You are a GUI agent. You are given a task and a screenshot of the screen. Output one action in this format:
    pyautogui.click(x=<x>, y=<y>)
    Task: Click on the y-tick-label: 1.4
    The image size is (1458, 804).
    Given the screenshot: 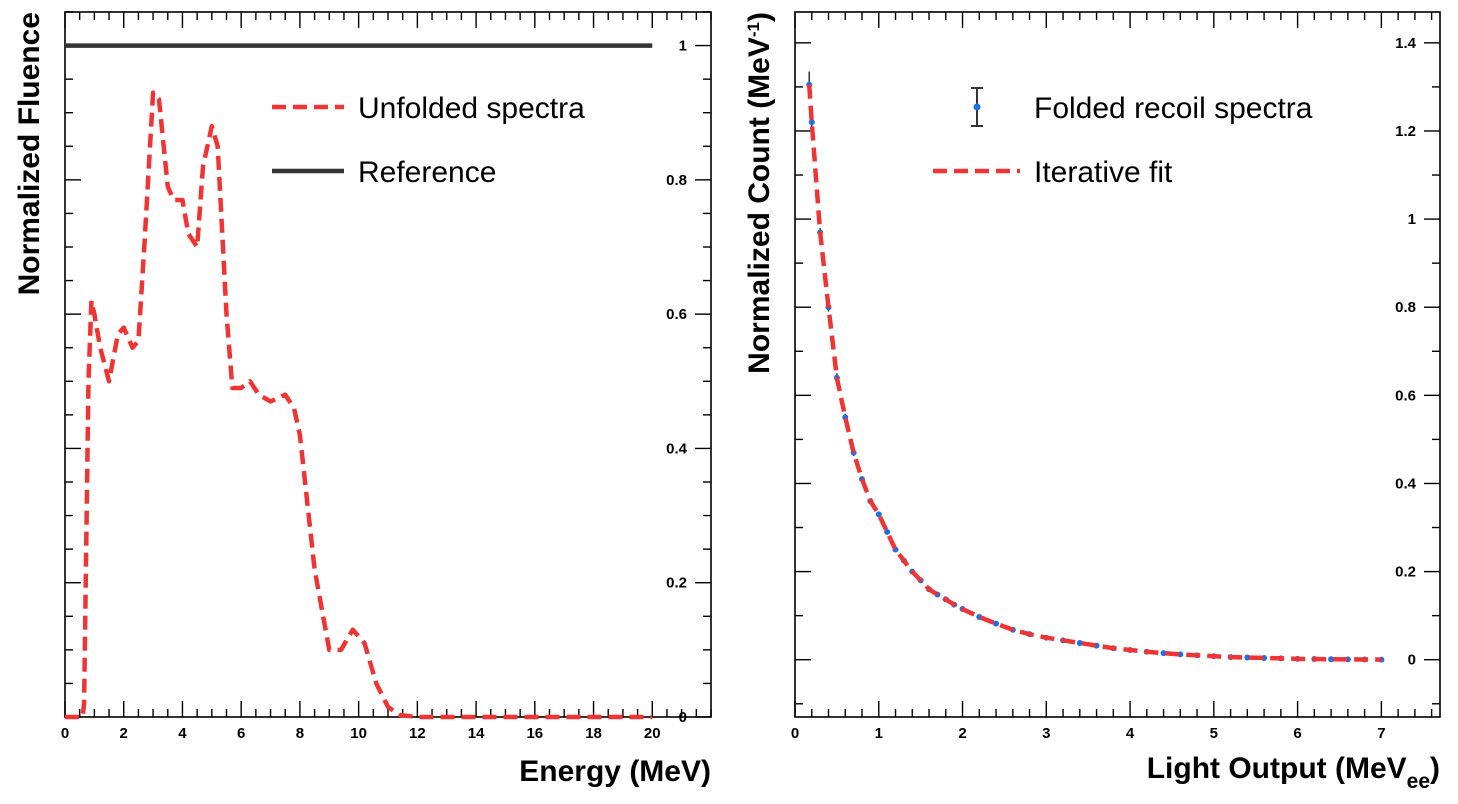 What is the action you would take?
    pyautogui.click(x=1406, y=43)
    